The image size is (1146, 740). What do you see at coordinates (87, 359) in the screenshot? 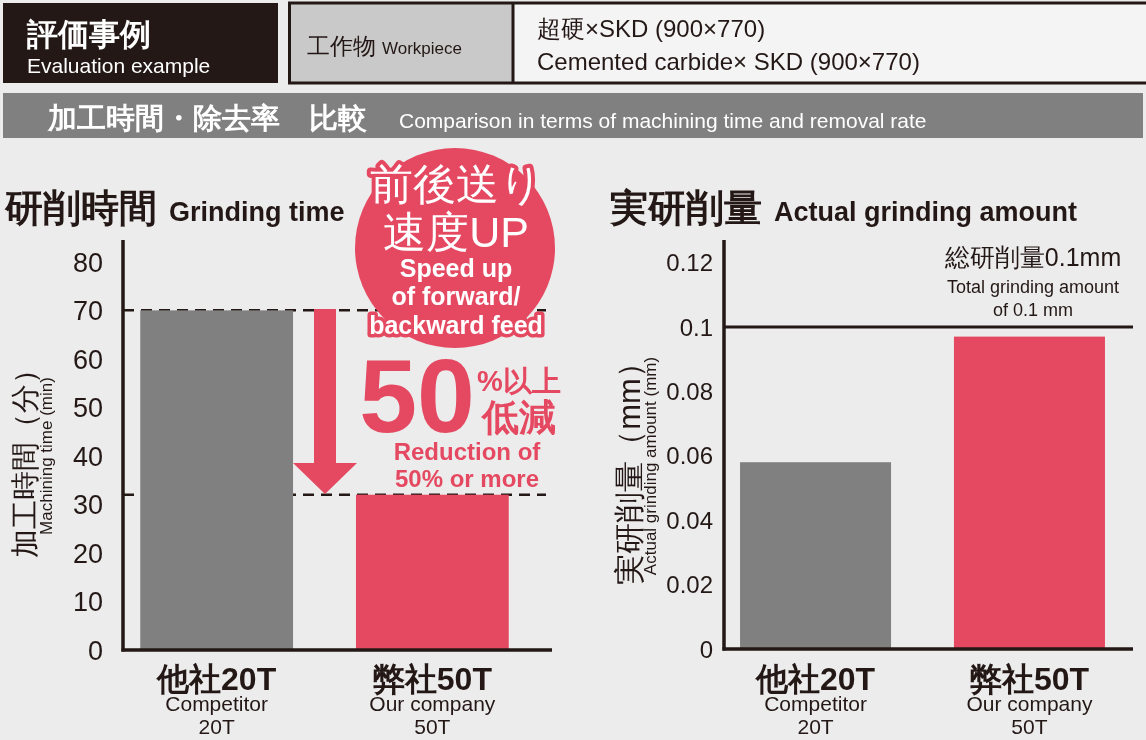
I see `y-tick-label: 60` at bounding box center [87, 359].